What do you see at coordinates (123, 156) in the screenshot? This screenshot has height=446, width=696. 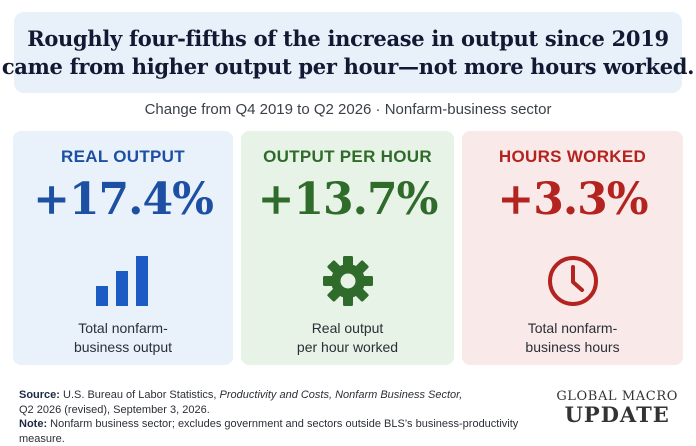 I see `card-title: REAL OUTPUT` at bounding box center [123, 156].